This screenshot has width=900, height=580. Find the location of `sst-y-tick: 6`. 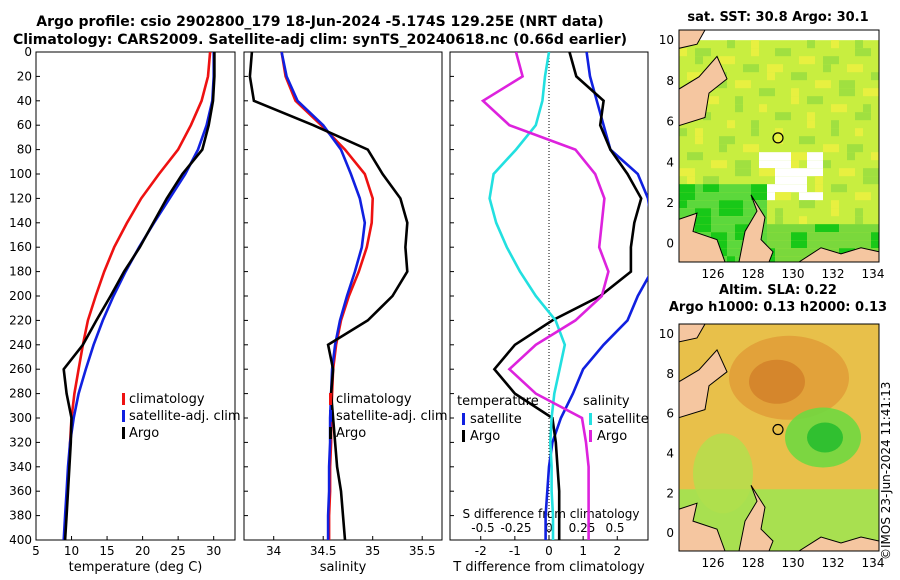

sst-y-tick: 6 is located at coordinates (670, 122).